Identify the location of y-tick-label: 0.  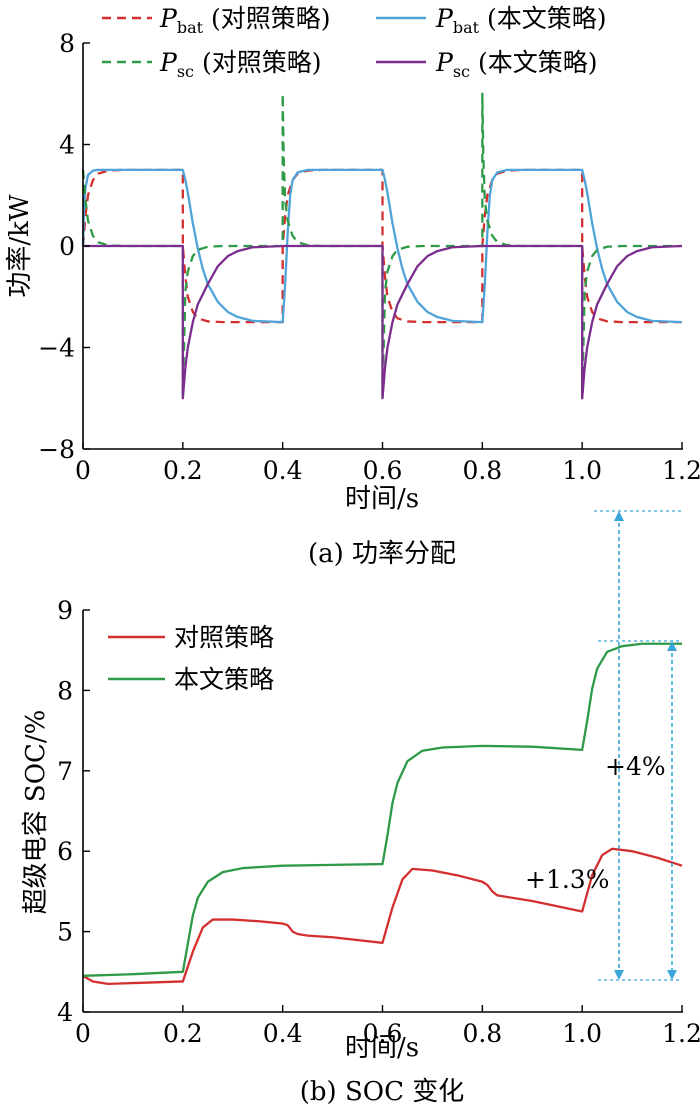
(67, 246).